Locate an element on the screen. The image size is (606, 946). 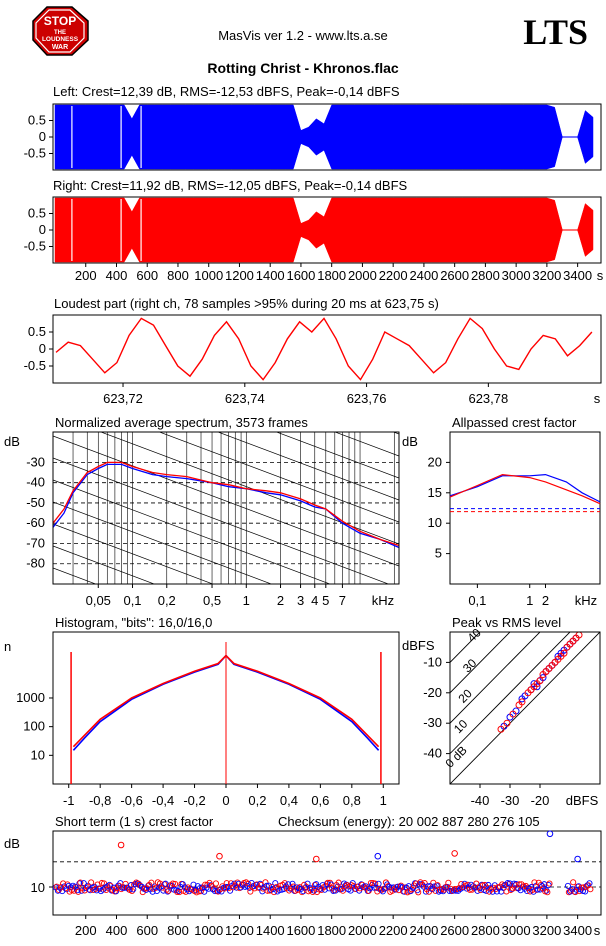
right-waveform-xtick-label: 400 is located at coordinates (117, 275).